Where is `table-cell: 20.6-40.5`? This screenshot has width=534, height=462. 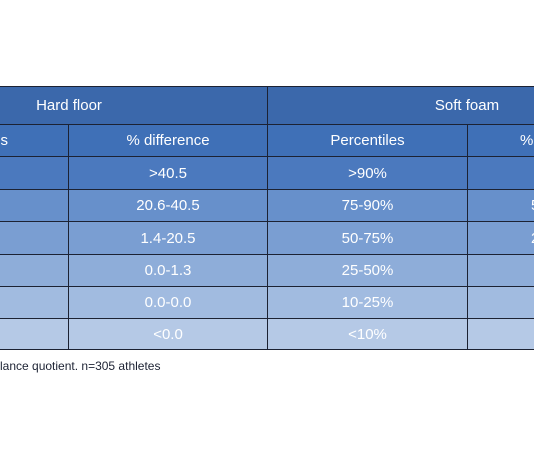
table-cell: 20.6-40.5 is located at coordinates (168, 205).